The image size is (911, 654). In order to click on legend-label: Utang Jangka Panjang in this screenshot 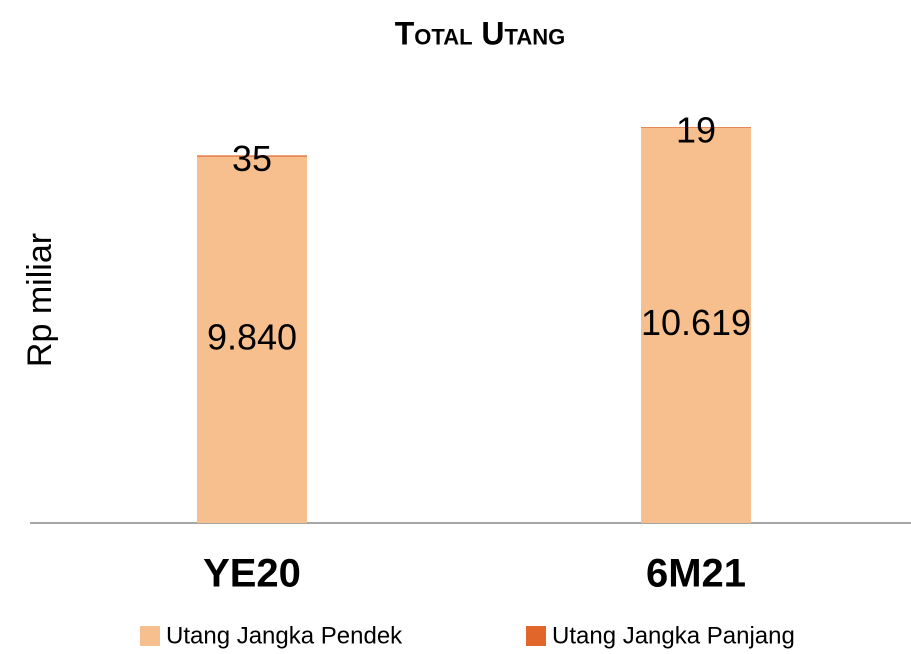, I will do `click(673, 635)`.